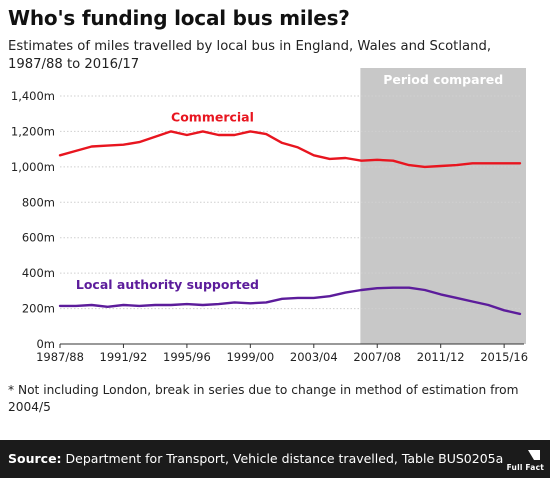 Image resolution: width=550 pixels, height=478 pixels. I want to click on logo-text: Full Fact, so click(525, 467).